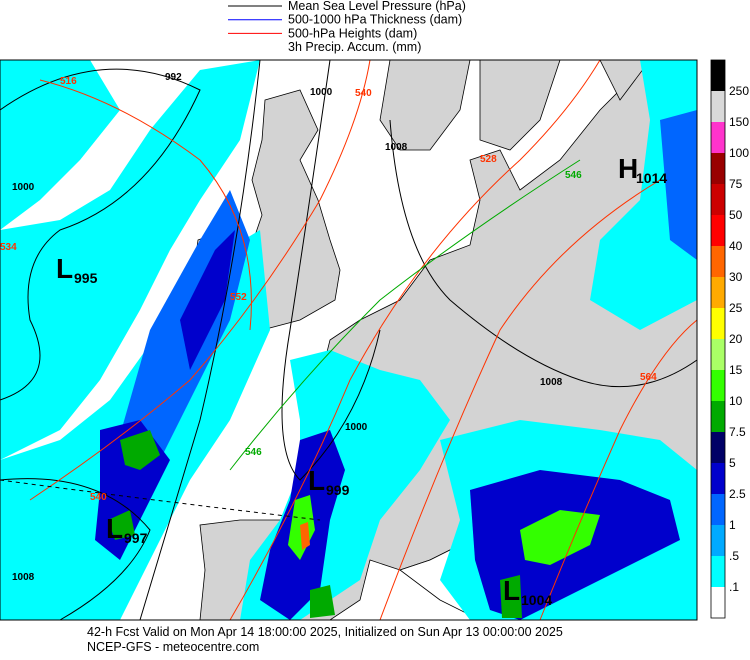  Describe the element at coordinates (734, 587) in the screenshot. I see `colorbar-label: .1` at that location.